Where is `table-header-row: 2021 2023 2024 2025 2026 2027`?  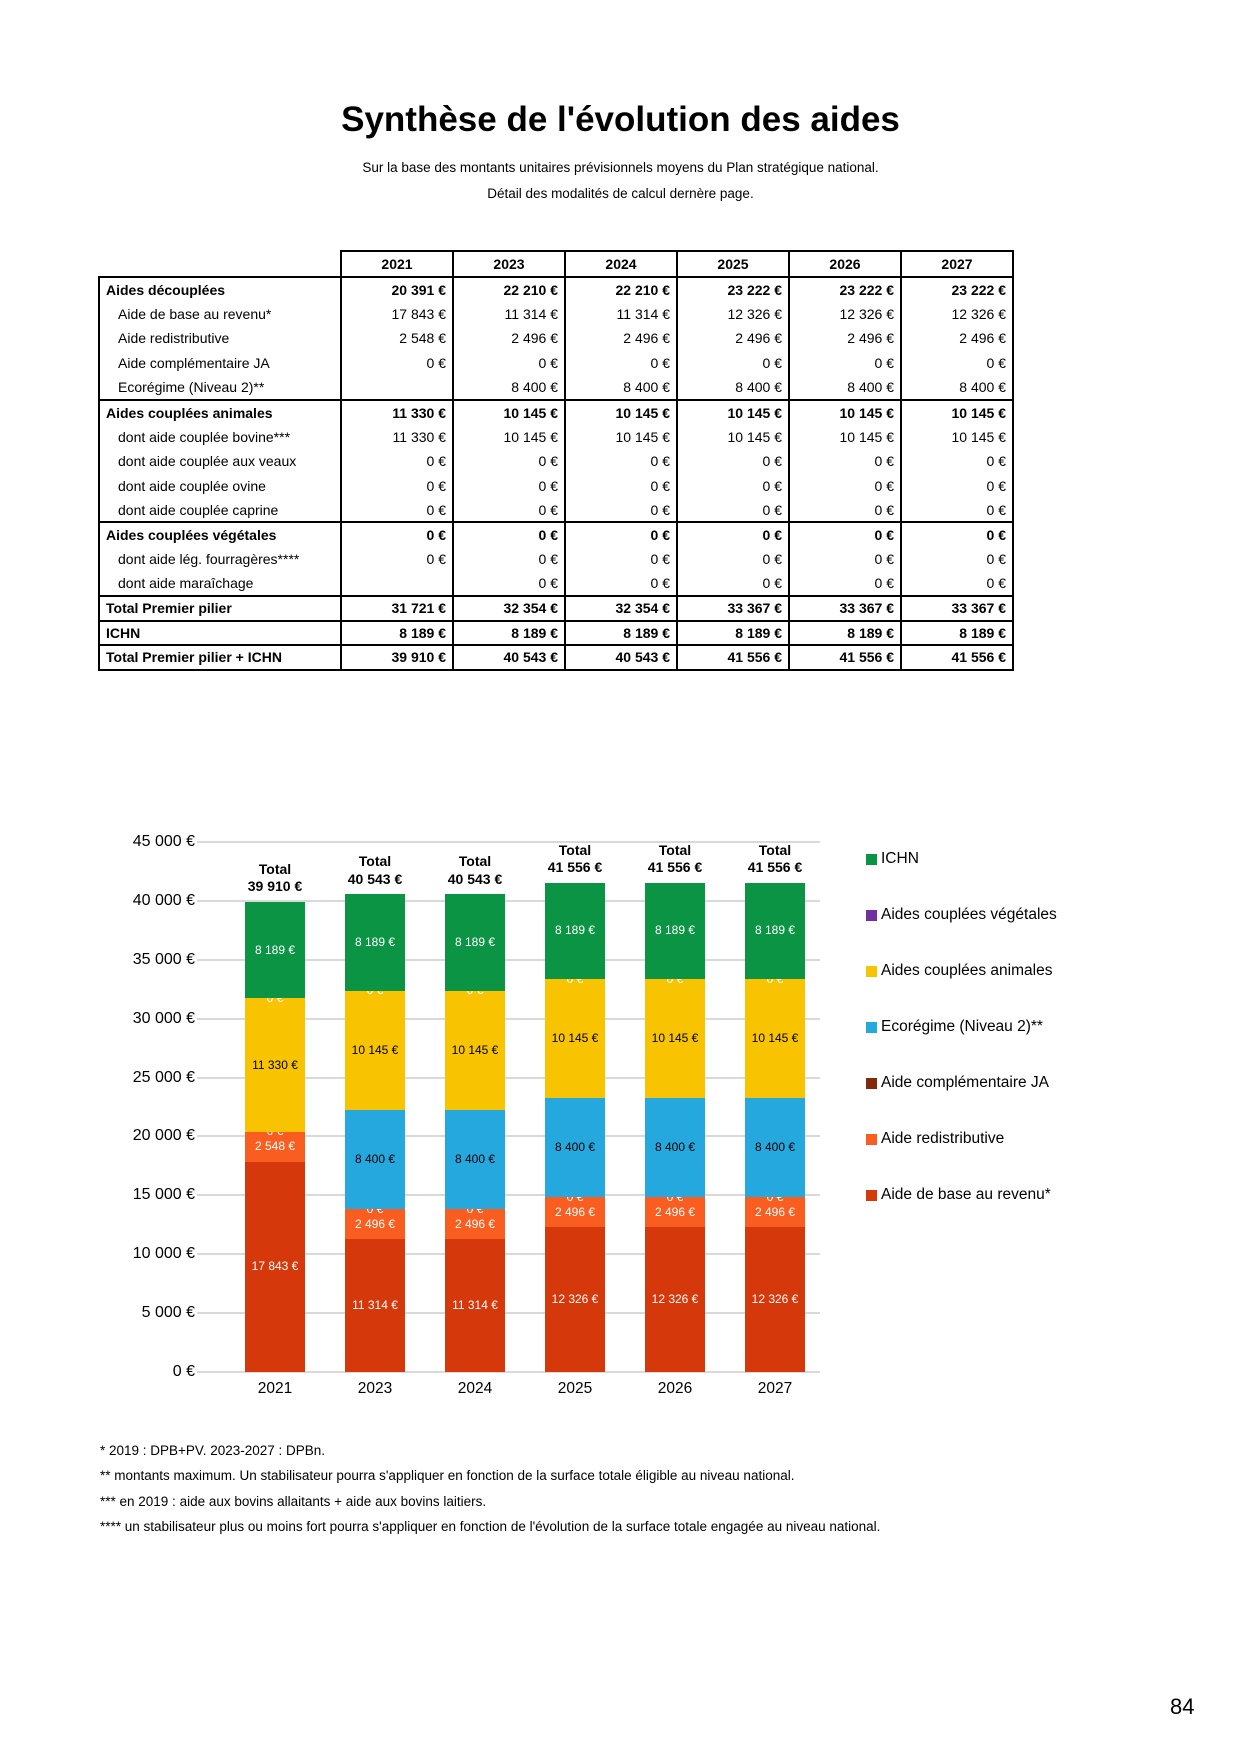 table-header-row: 2021 2023 2024 2025 2026 2027 is located at coordinates (556, 264).